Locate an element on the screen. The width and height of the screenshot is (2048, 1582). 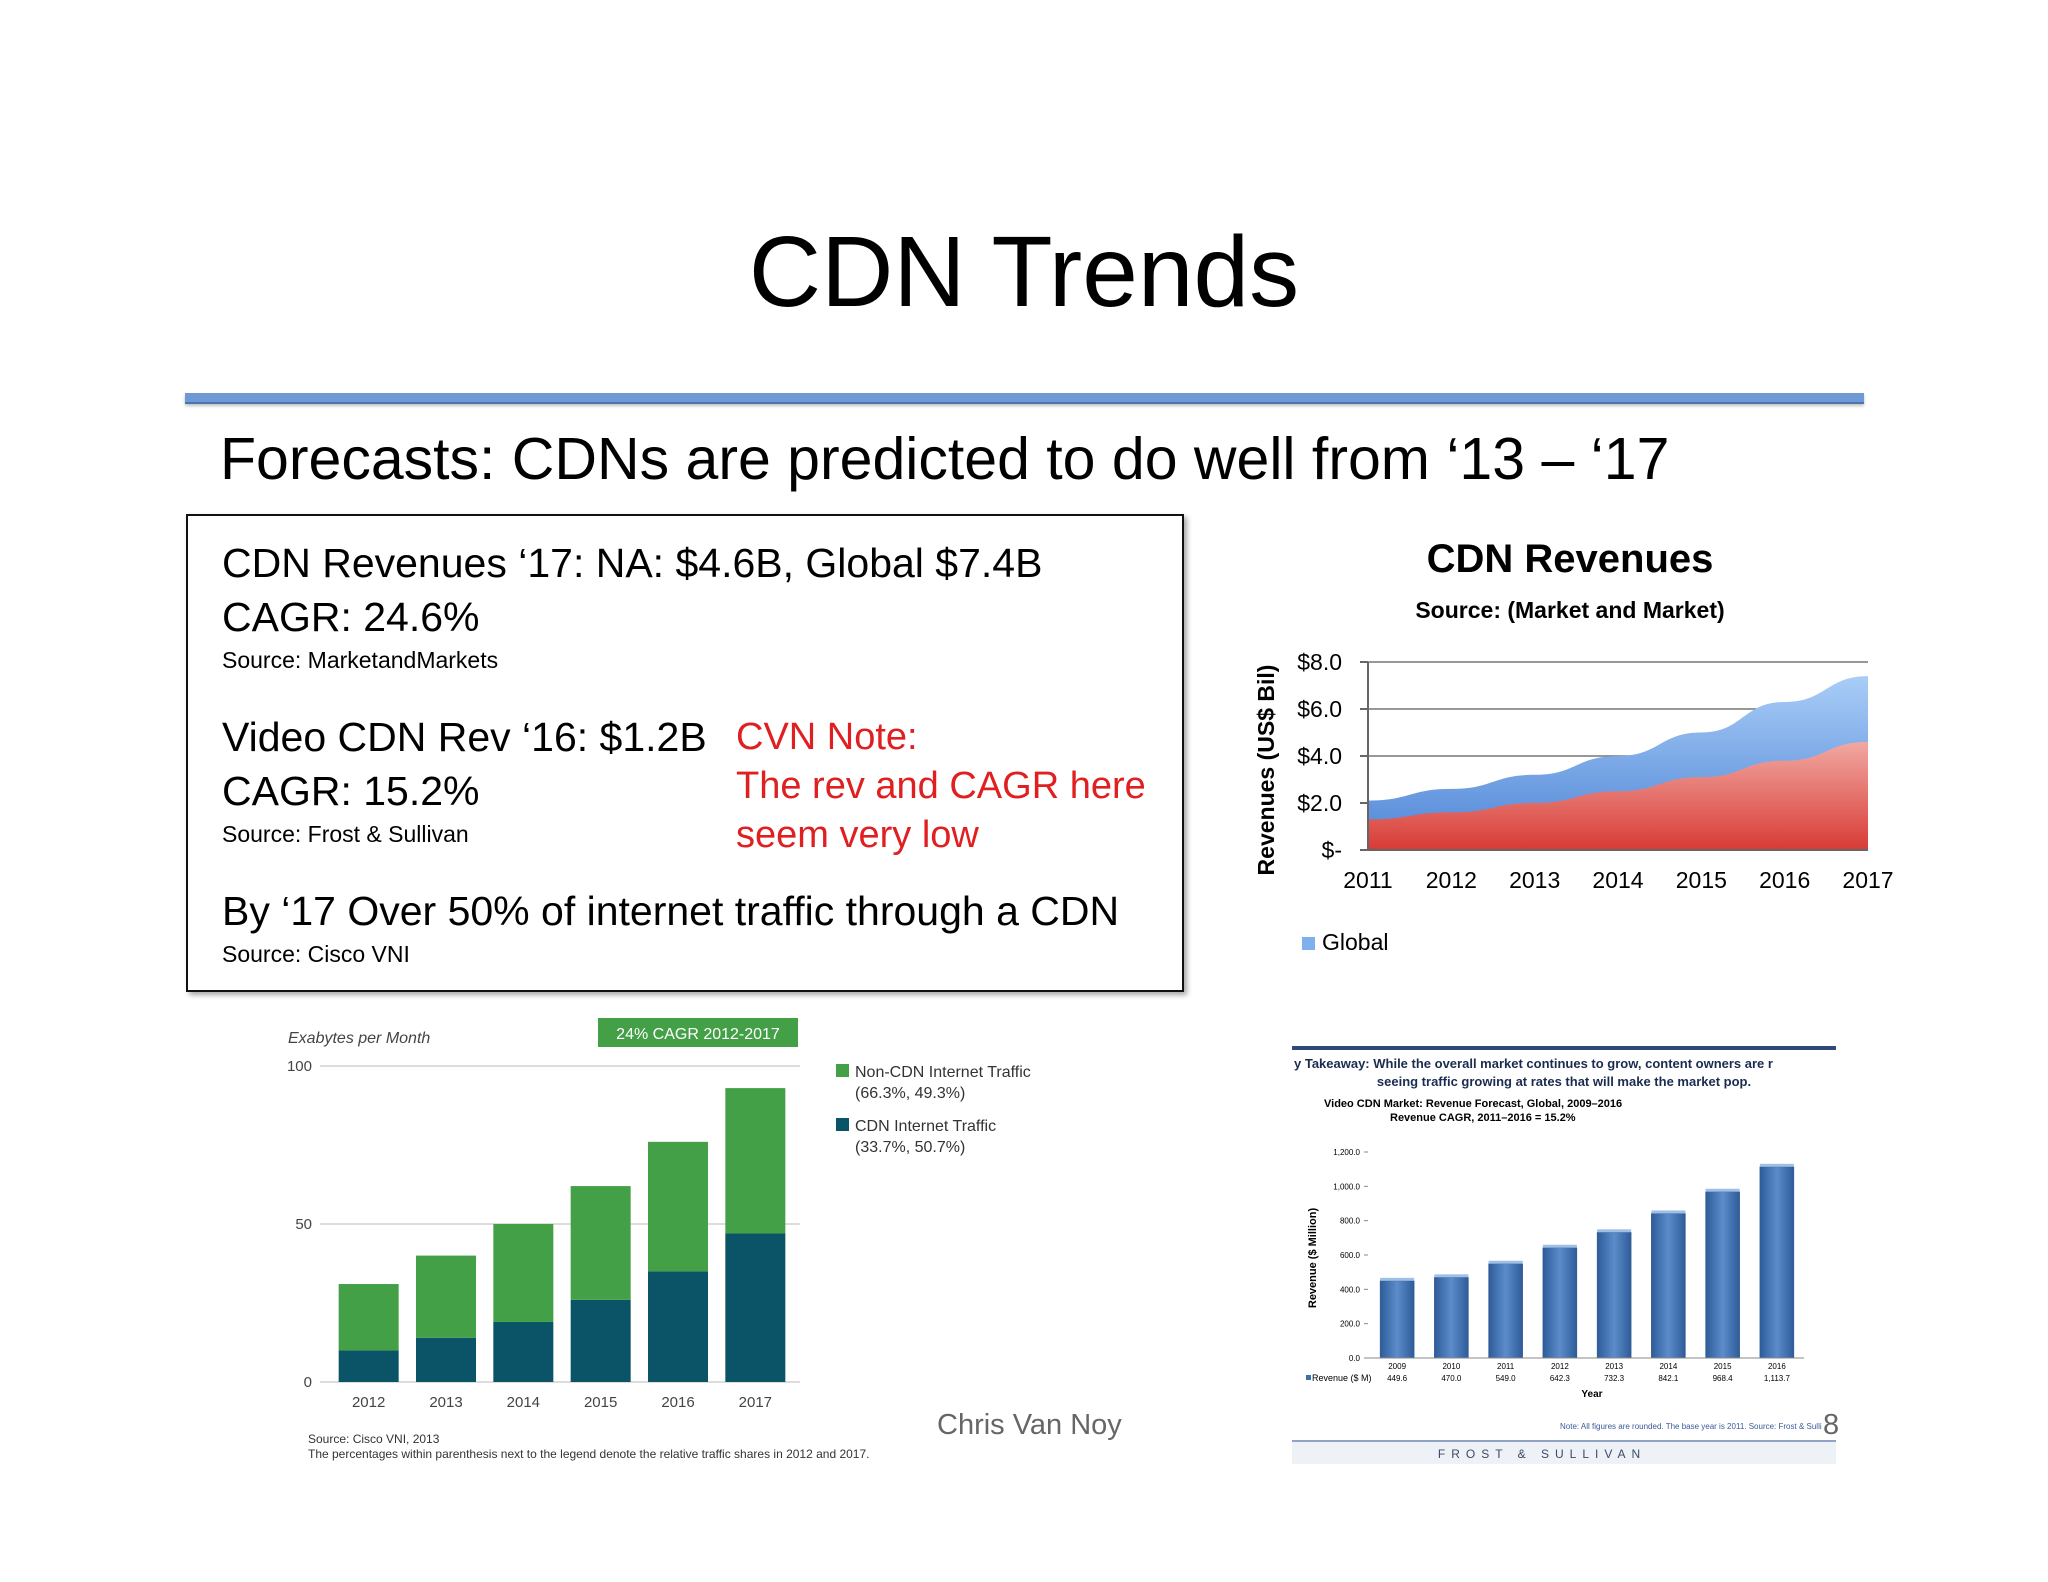
chart1-subtitle: Source: (Market and Market) is located at coordinates (1569, 610).